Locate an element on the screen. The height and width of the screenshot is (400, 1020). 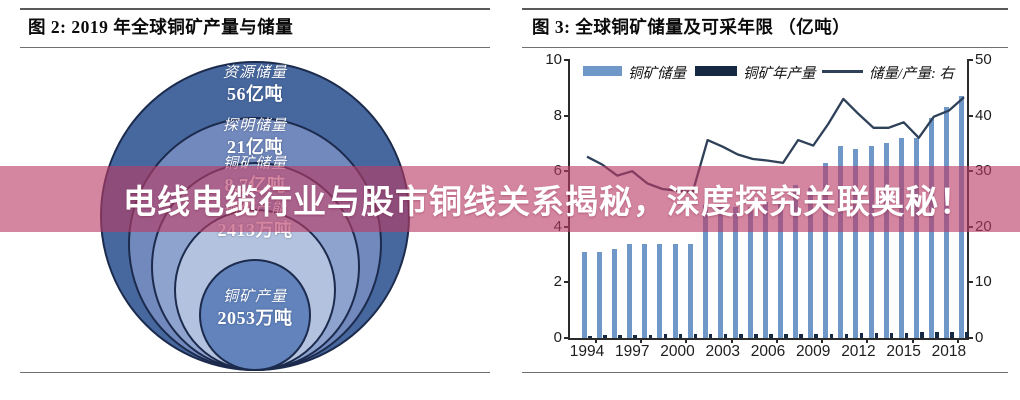
ring-label-5: 铜矿产量 2053万吨 is located at coordinates (255, 308).